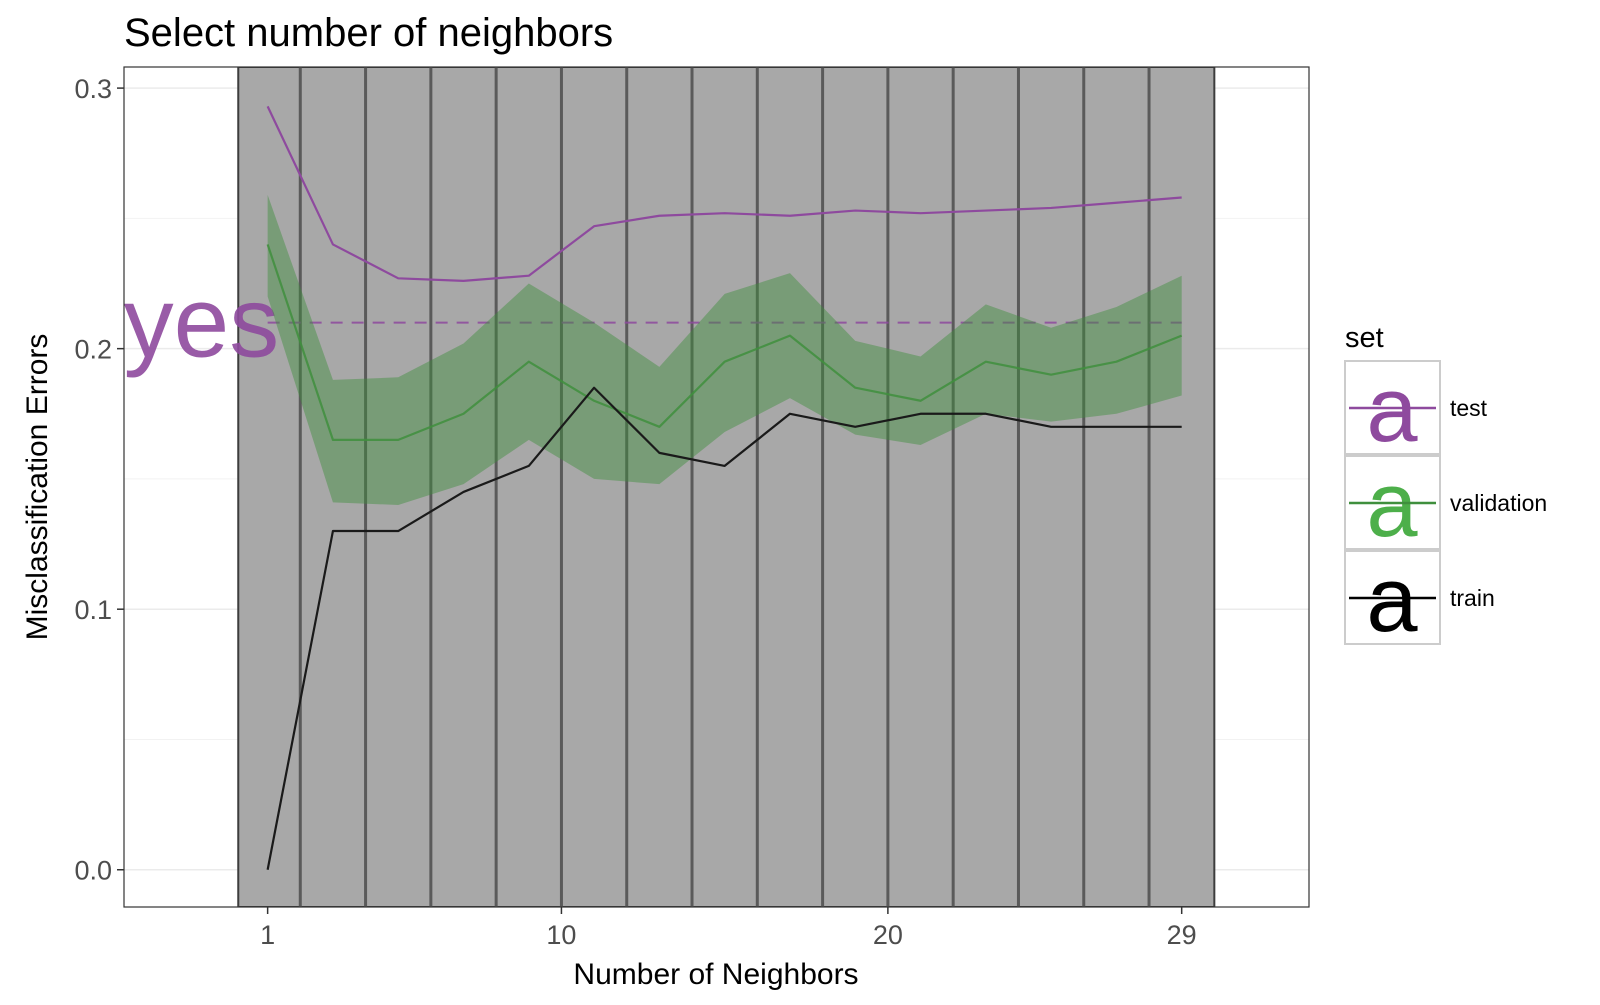 The width and height of the screenshot is (1600, 1005). I want to click on legend-label: test, so click(1469, 408).